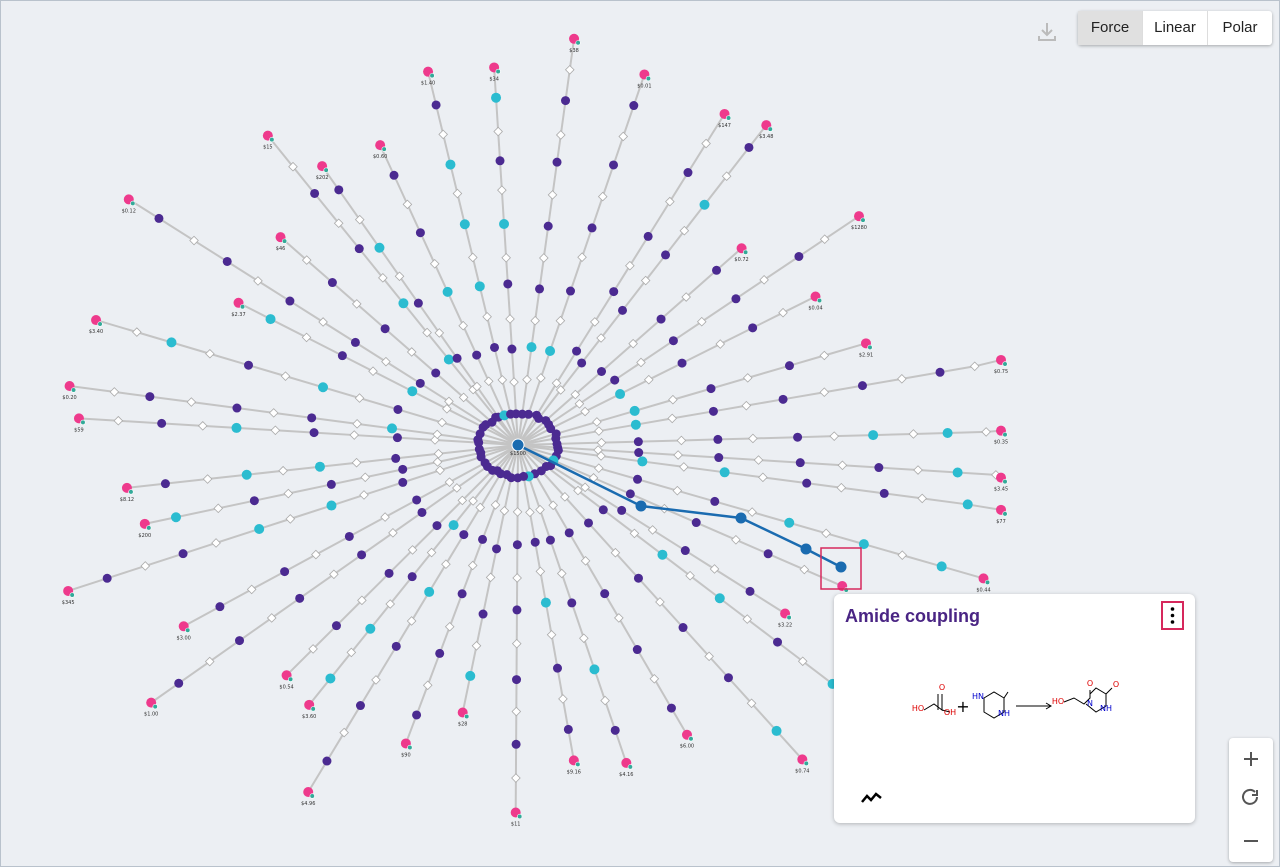  I want to click on download-icon, so click(1047, 32).